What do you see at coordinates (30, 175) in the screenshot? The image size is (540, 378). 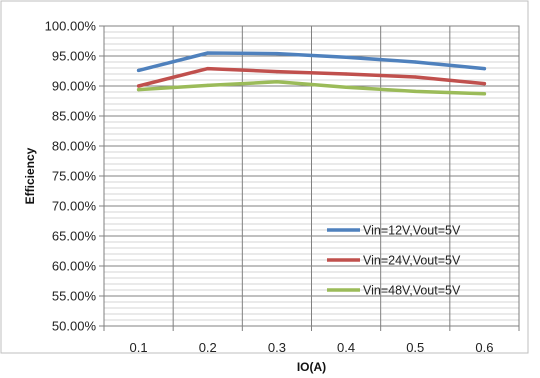 I see `y-axis-title: Efficiency` at bounding box center [30, 175].